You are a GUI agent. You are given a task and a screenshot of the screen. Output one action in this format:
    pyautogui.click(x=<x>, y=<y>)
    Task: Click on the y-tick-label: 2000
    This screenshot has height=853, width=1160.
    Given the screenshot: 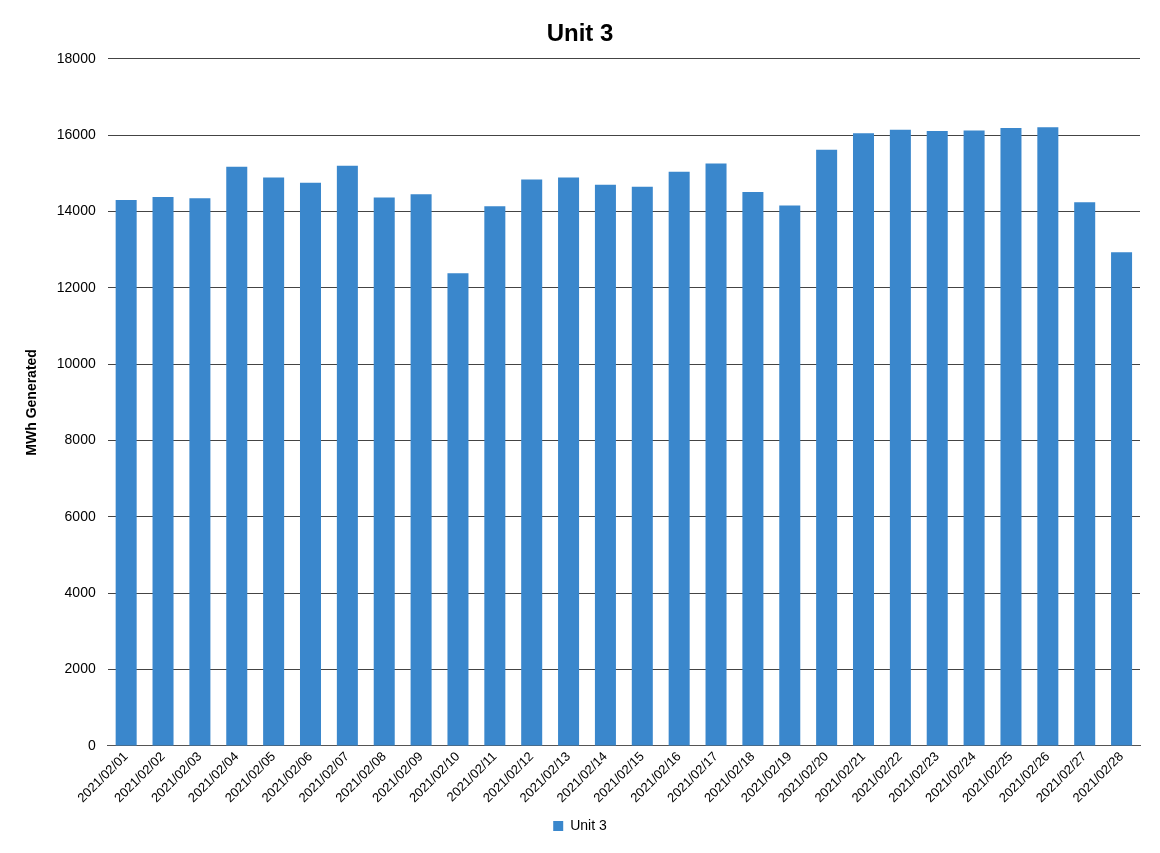 What is the action you would take?
    pyautogui.click(x=80, y=668)
    